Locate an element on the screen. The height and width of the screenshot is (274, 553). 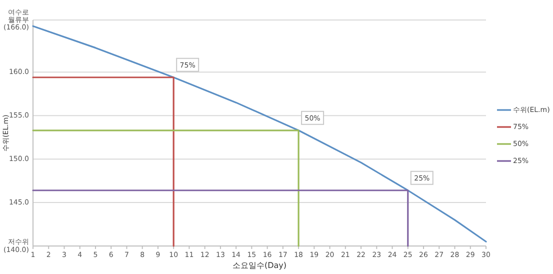
x-axis-title: 소요일수(Day) is located at coordinates (259, 265).